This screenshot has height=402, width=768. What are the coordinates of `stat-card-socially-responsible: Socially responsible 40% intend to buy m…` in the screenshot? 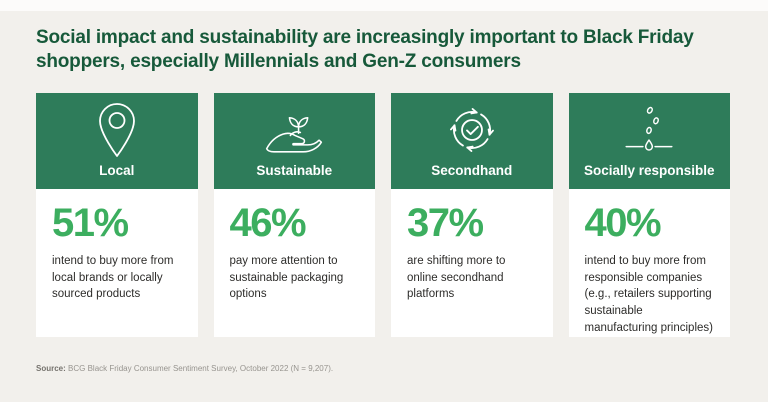 It's located at (649, 215).